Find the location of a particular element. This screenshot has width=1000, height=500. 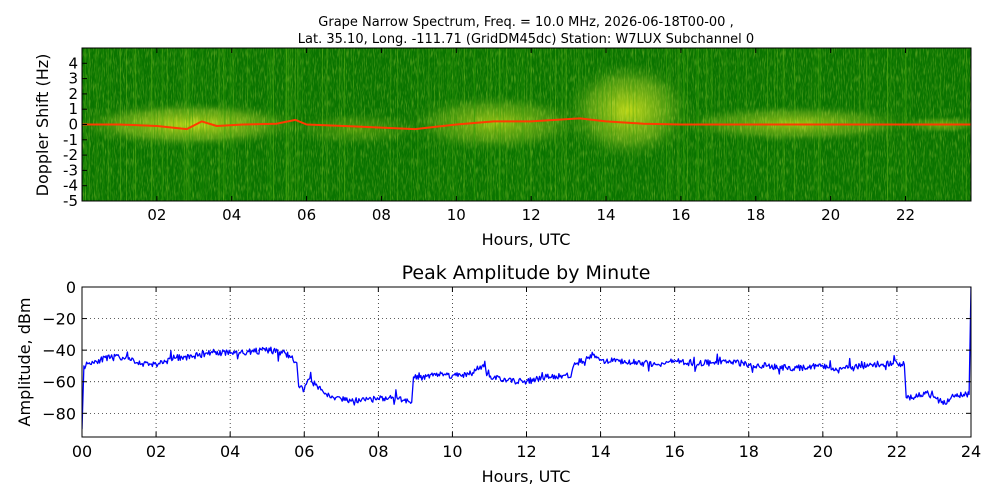

y-tick-label: 3 is located at coordinates (73, 79).